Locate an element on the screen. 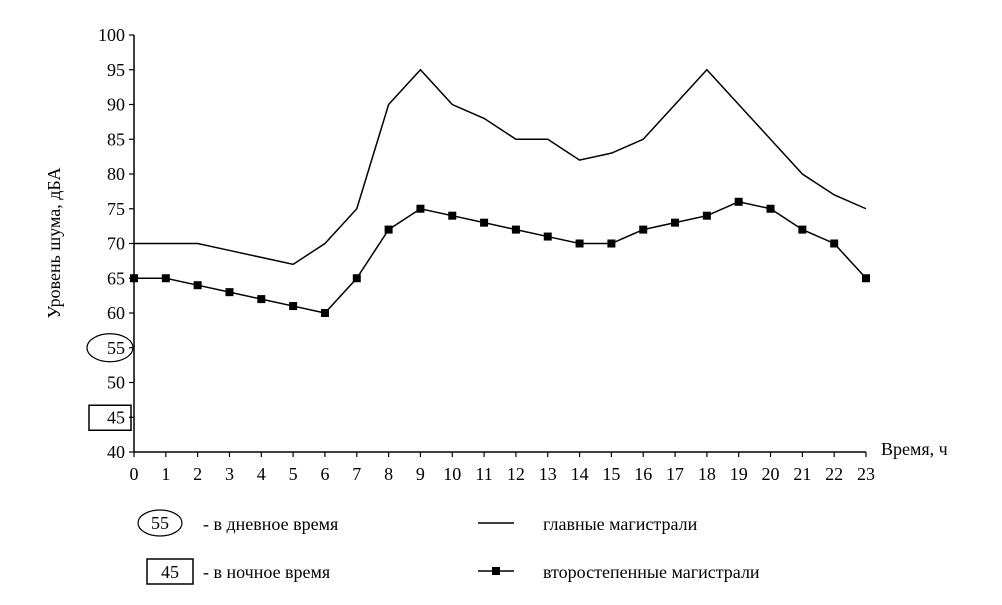 This screenshot has height=605, width=1002. legend-ellipse-symbol is located at coordinates (160, 523).